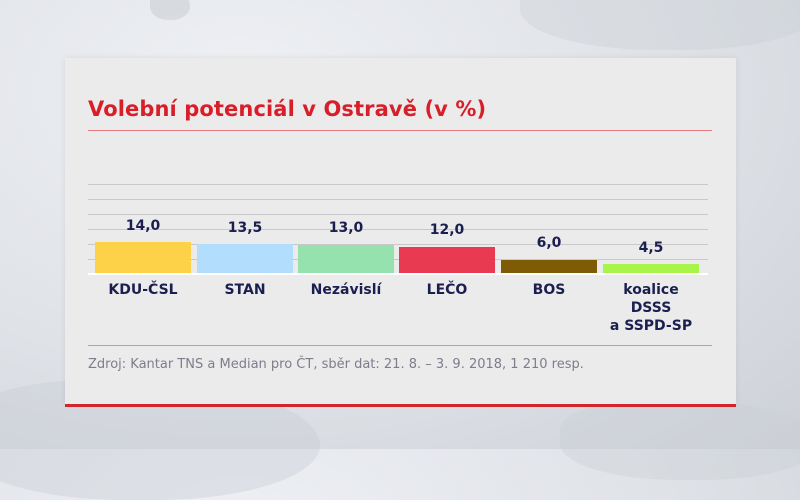 Image resolution: width=800 pixels, height=500 pixels. What do you see at coordinates (651, 268) in the screenshot?
I see `bar-koalice` at bounding box center [651, 268].